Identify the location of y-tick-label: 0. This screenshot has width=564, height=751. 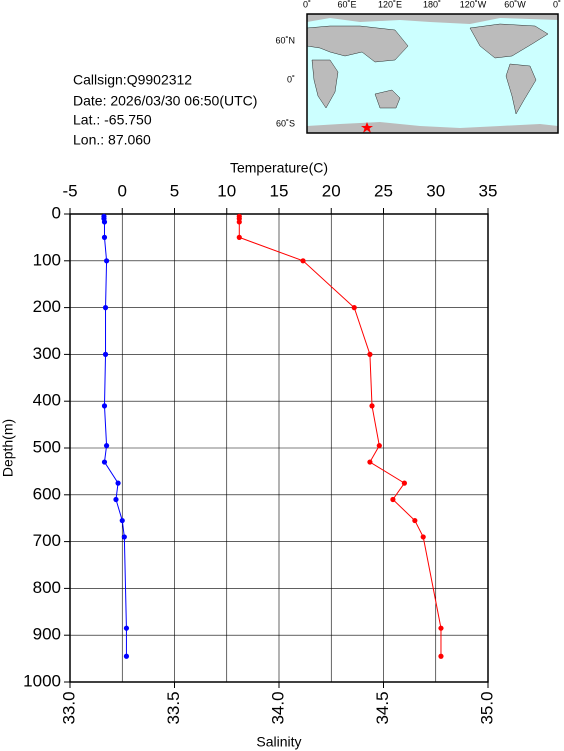
(56, 212).